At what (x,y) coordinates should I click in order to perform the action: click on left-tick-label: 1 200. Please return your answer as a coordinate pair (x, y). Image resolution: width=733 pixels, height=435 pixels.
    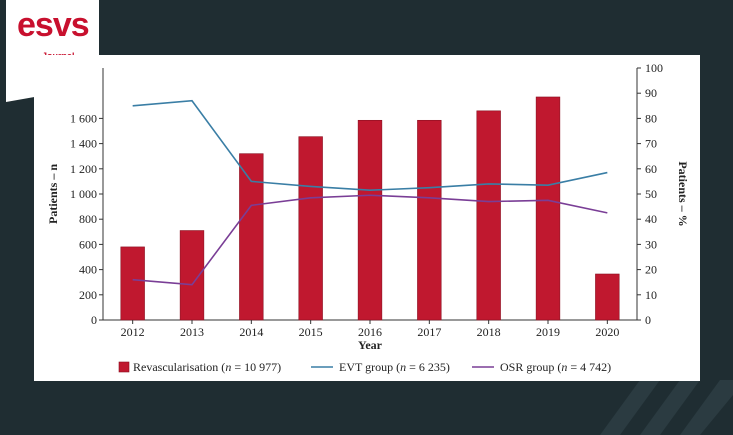
    Looking at the image, I should click on (83, 169).